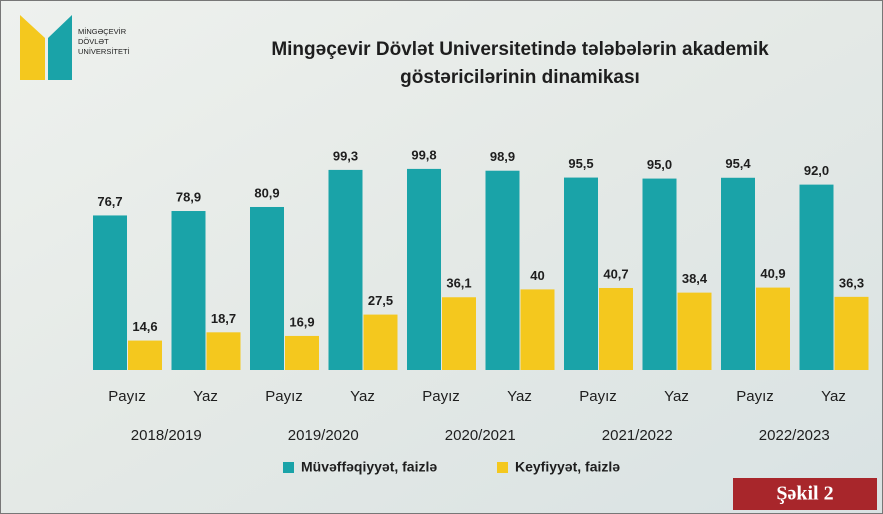 This screenshot has height=514, width=883. I want to click on group-label: 2020/2021, so click(480, 435).